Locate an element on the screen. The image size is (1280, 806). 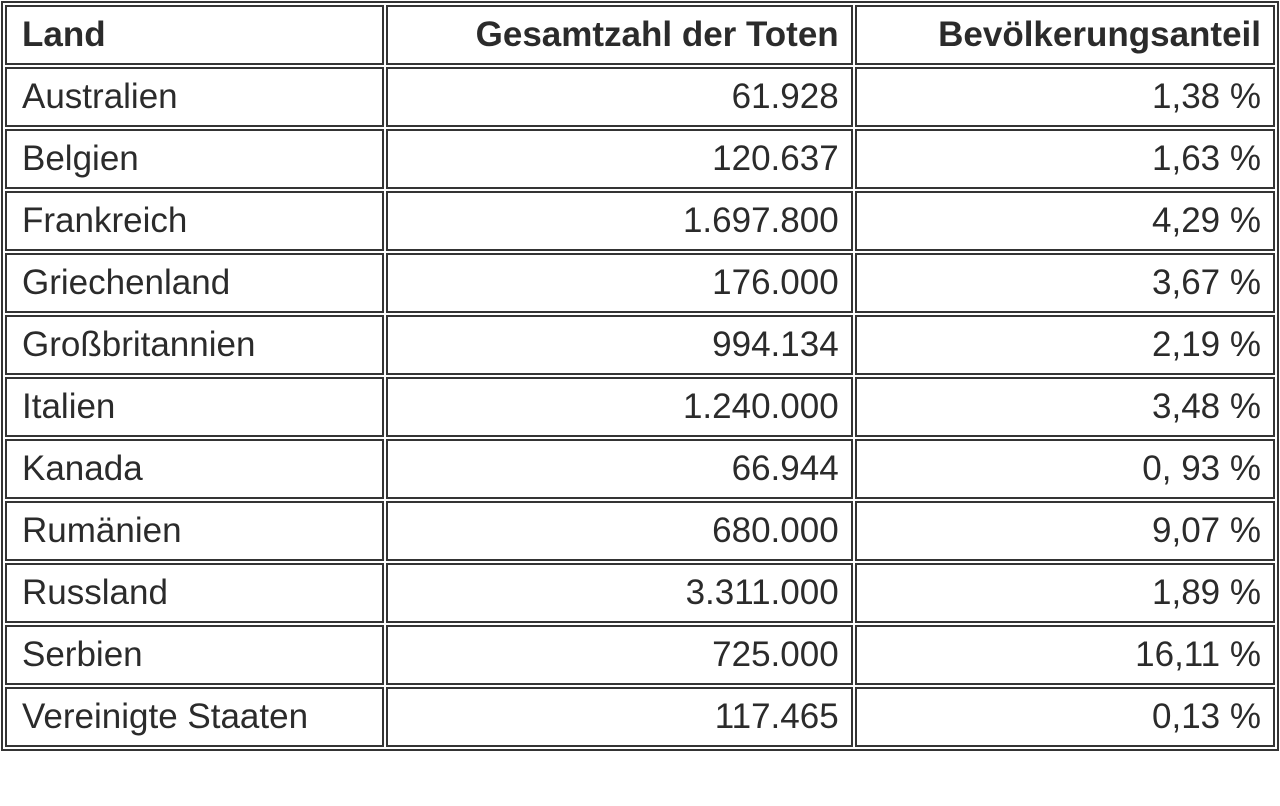
cell-country: Russland is located at coordinates (194, 593).